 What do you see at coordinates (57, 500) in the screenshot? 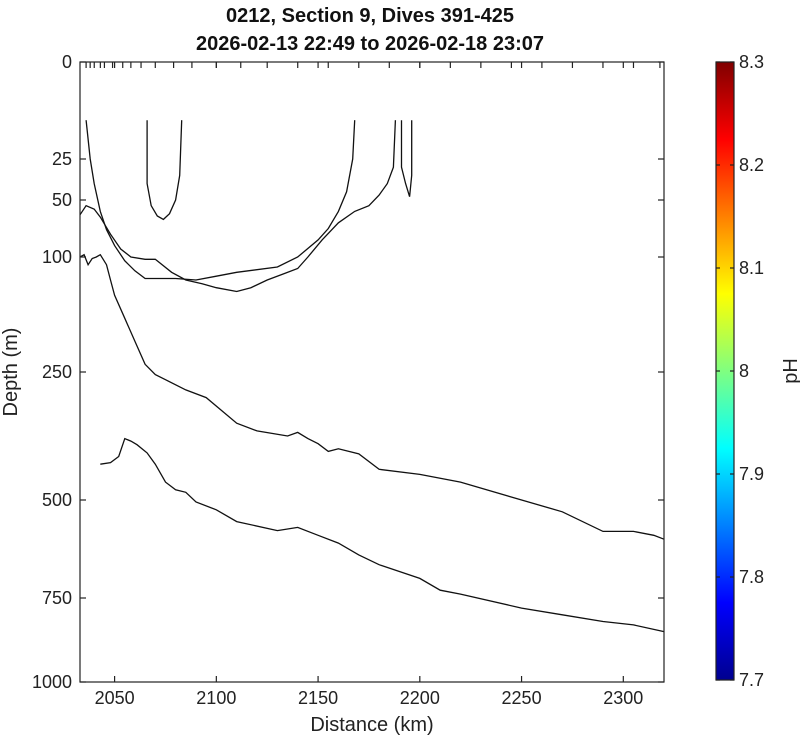
I see `y-tick-label-500: 500` at bounding box center [57, 500].